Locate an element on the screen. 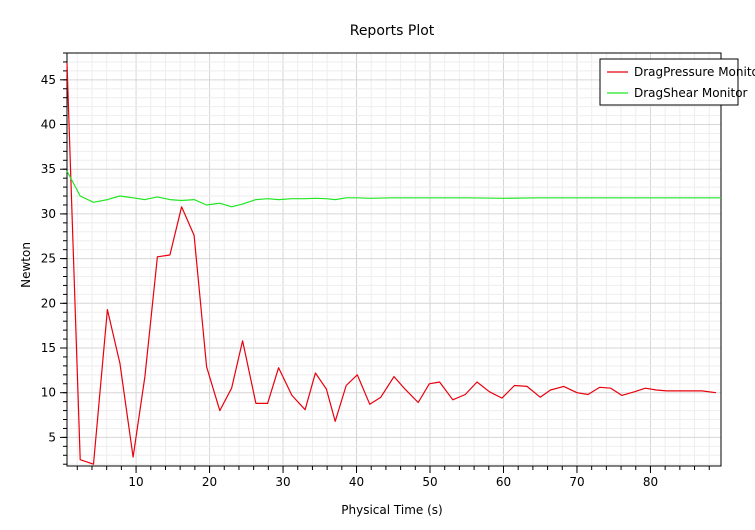  chart-title: Reports Plot is located at coordinates (392, 31).